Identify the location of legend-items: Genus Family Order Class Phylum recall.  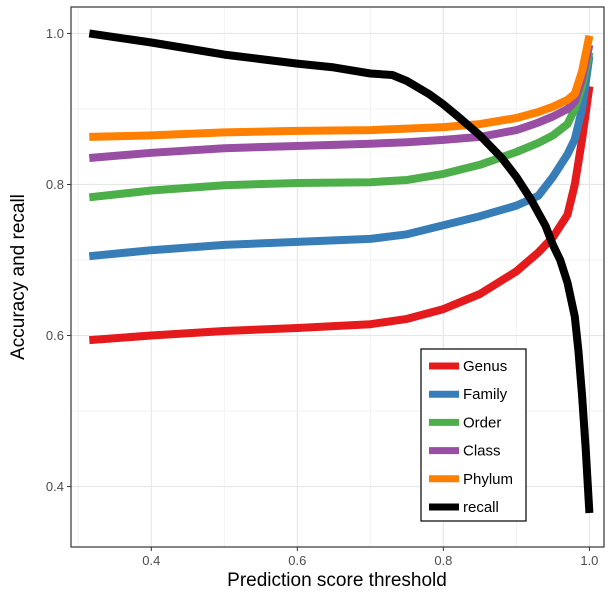
(471, 437).